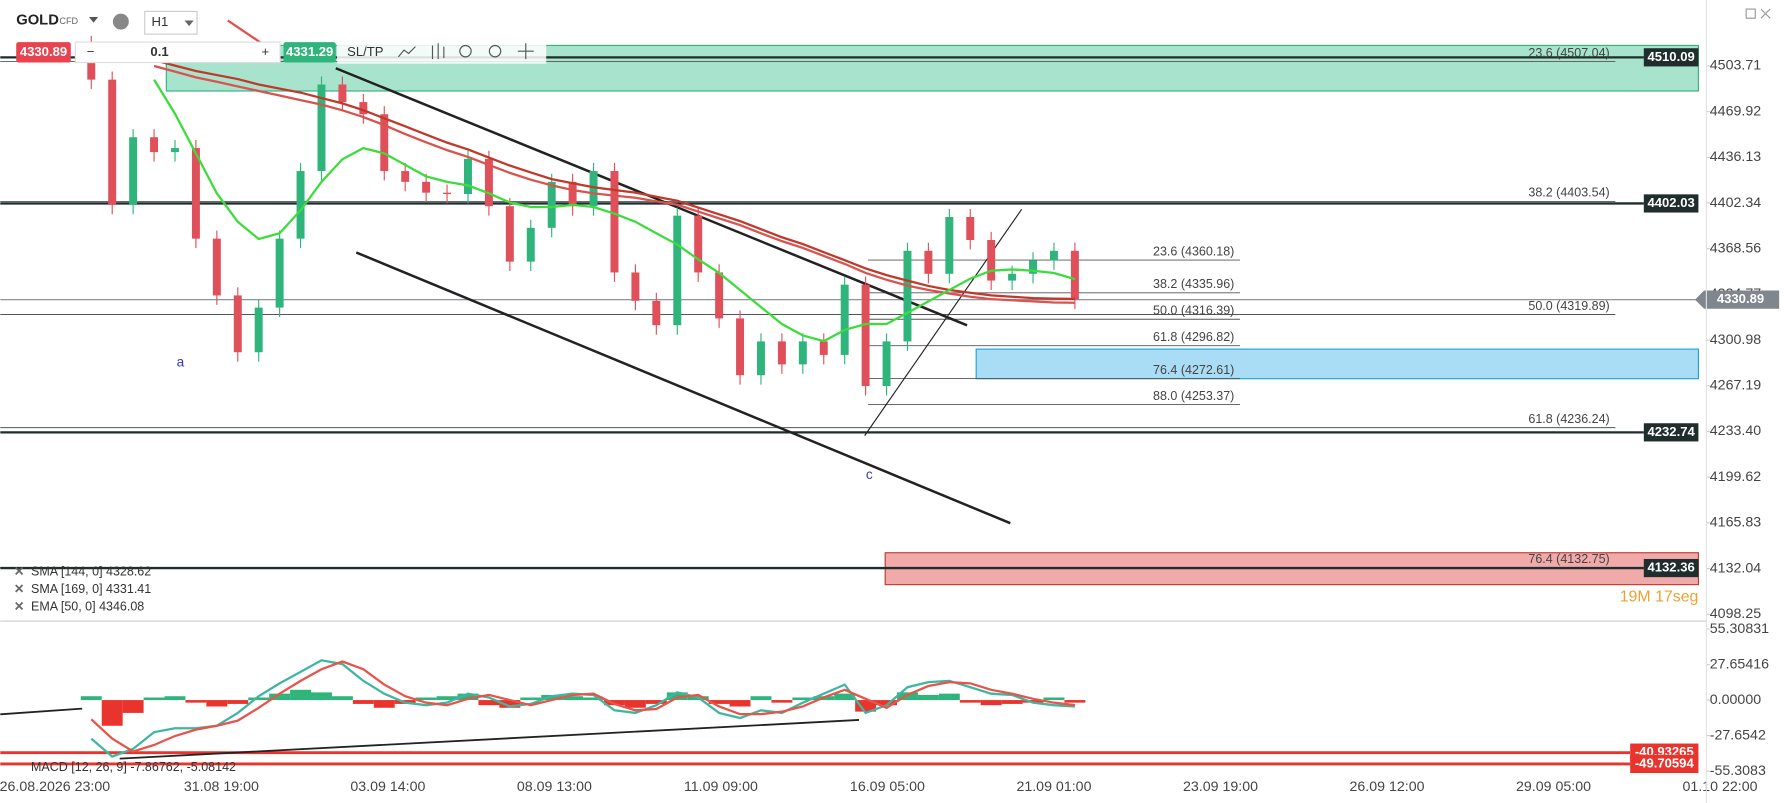 This screenshot has width=1784, height=803. What do you see at coordinates (869, 474) in the screenshot?
I see `wave-label: c` at bounding box center [869, 474].